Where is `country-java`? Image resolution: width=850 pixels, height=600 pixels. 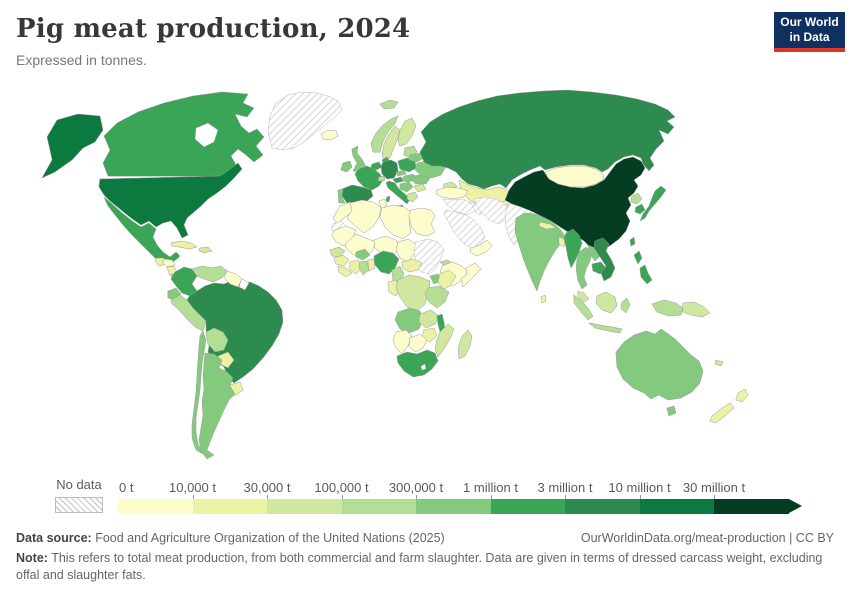 country-java is located at coordinates (605, 328).